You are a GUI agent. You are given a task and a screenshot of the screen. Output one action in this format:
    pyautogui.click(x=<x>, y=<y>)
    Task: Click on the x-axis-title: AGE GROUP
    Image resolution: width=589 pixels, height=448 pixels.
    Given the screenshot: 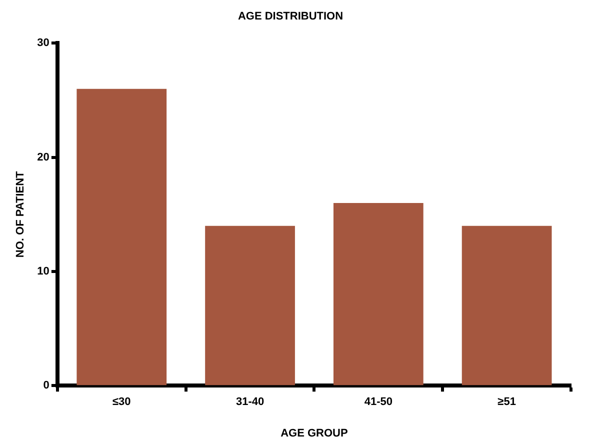 What is the action you would take?
    pyautogui.click(x=314, y=433)
    